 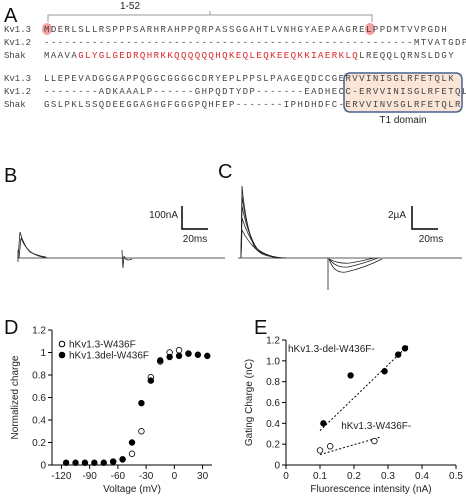 What do you see at coordinates (402, 120) in the screenshot?
I see `domain-label: T1 domain` at bounding box center [402, 120].